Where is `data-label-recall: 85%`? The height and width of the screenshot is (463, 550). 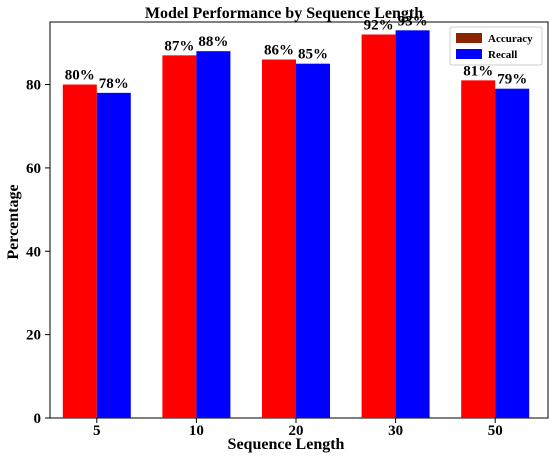 data-label-recall: 85% is located at coordinates (313, 55).